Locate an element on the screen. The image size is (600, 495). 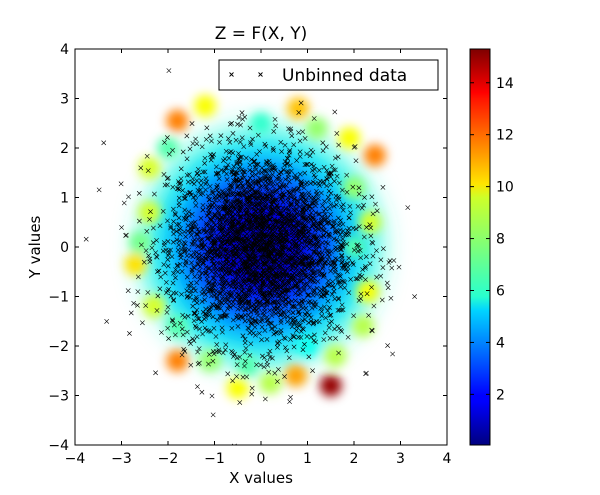
y-tick-label: 0 is located at coordinates (64, 248).